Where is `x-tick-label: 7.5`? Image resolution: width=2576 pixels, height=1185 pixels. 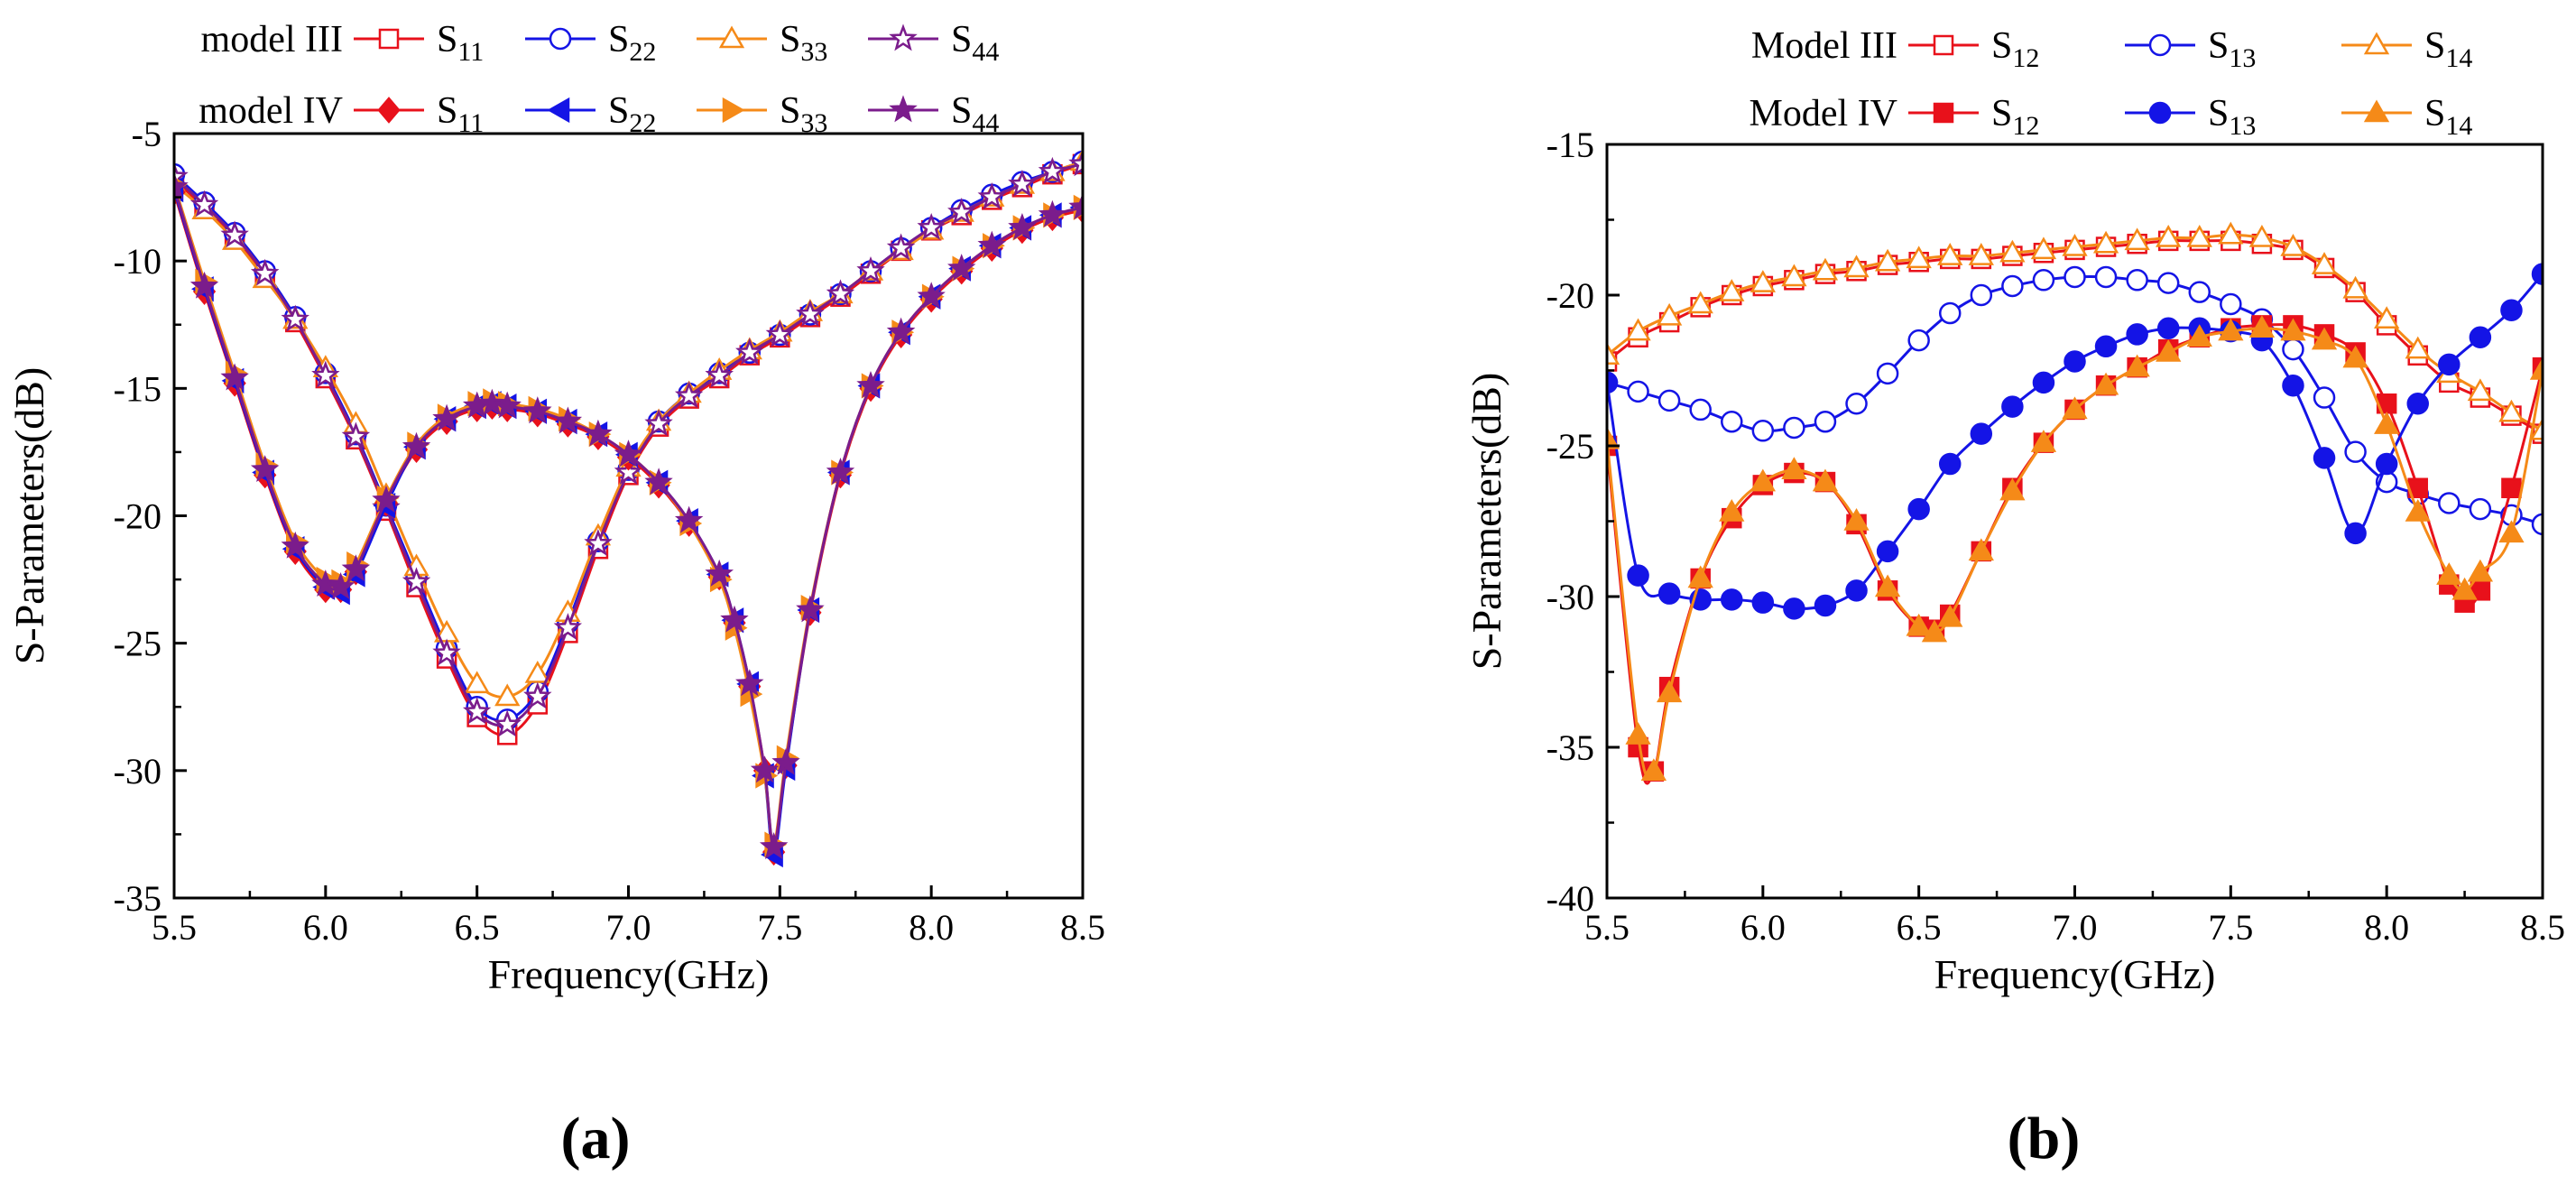
x-tick-label: 7.5 is located at coordinates (2230, 927).